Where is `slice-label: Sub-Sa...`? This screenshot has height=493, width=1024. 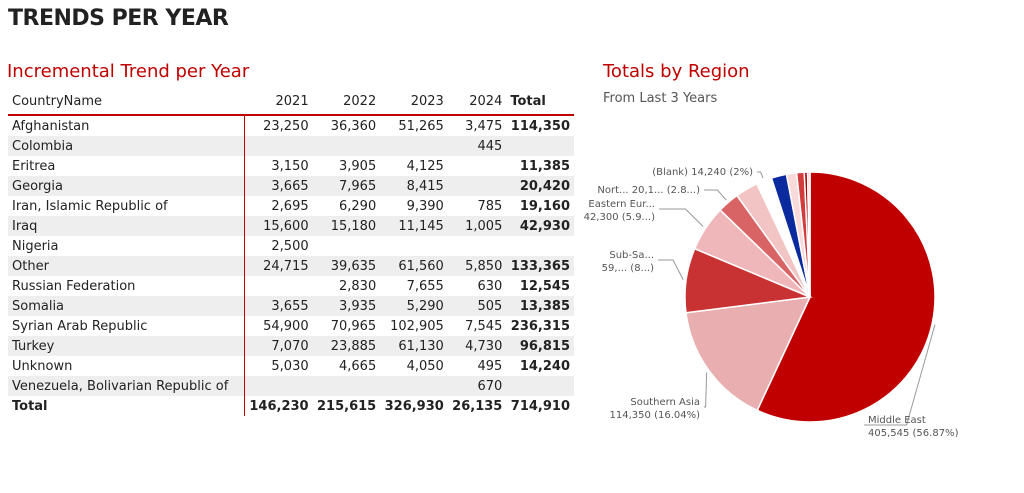 slice-label: Sub-Sa... is located at coordinates (631, 255).